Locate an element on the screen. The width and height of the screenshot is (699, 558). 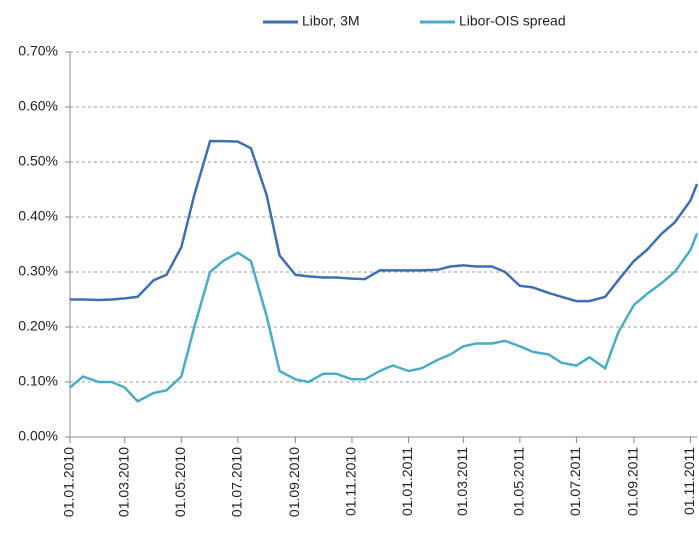
x-tick-label: 01.01.2011 is located at coordinates (407, 481).